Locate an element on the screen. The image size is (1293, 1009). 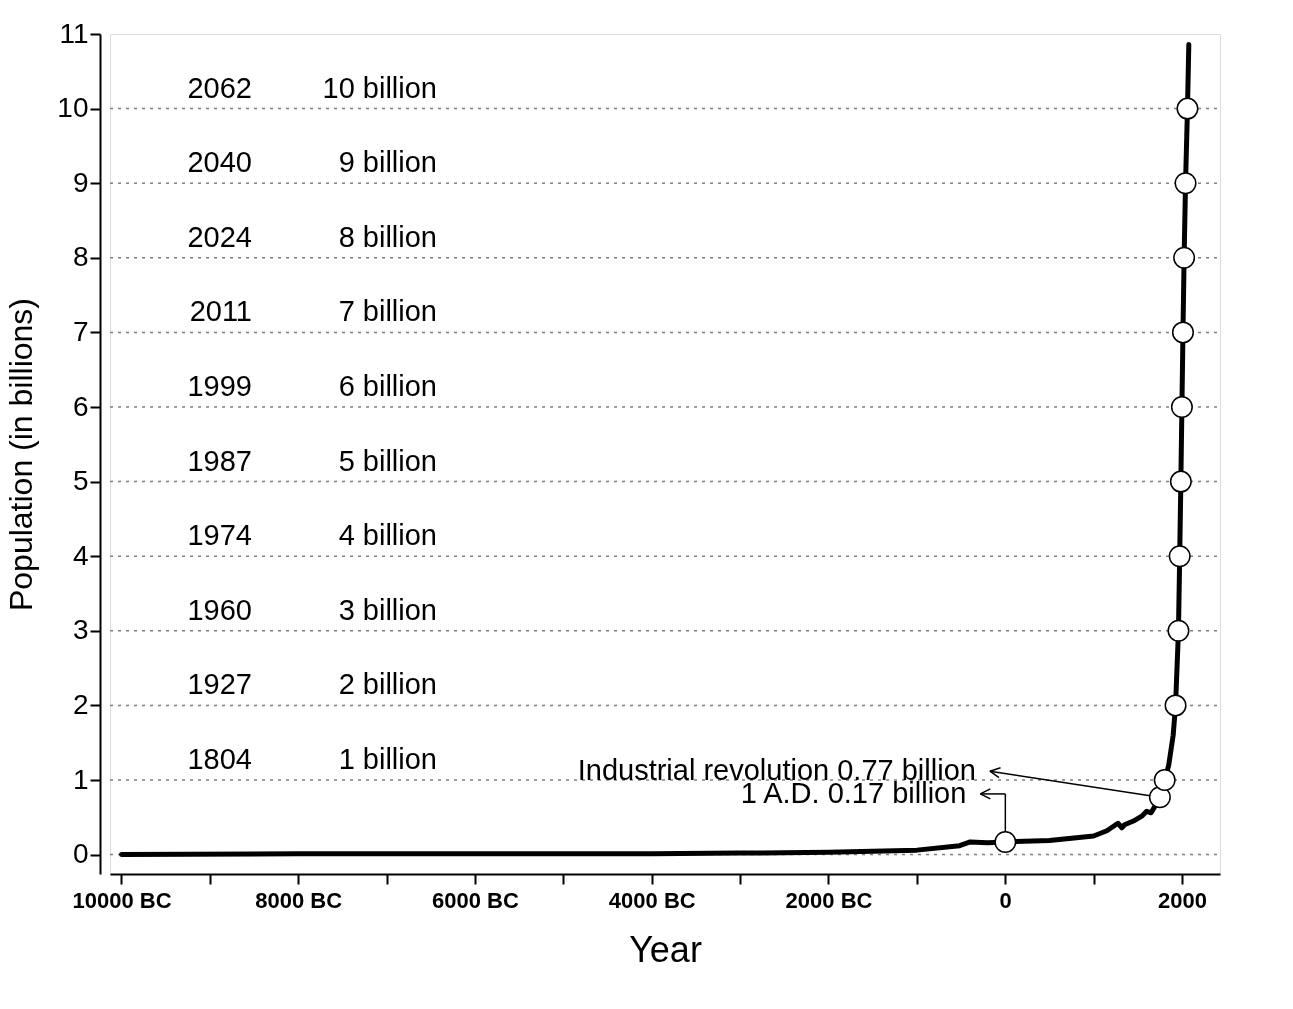
y-tick-label: 7 is located at coordinates (80, 331).